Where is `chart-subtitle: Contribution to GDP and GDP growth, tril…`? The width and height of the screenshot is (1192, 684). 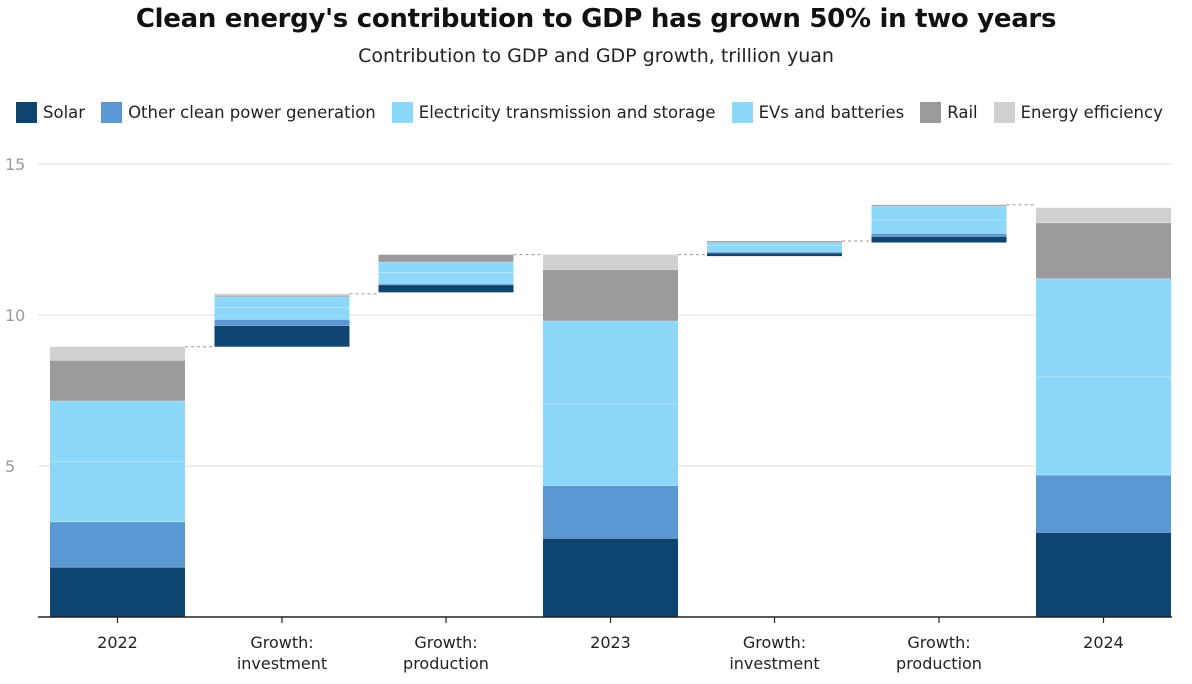 chart-subtitle: Contribution to GDP and GDP growth, tril… is located at coordinates (596, 56).